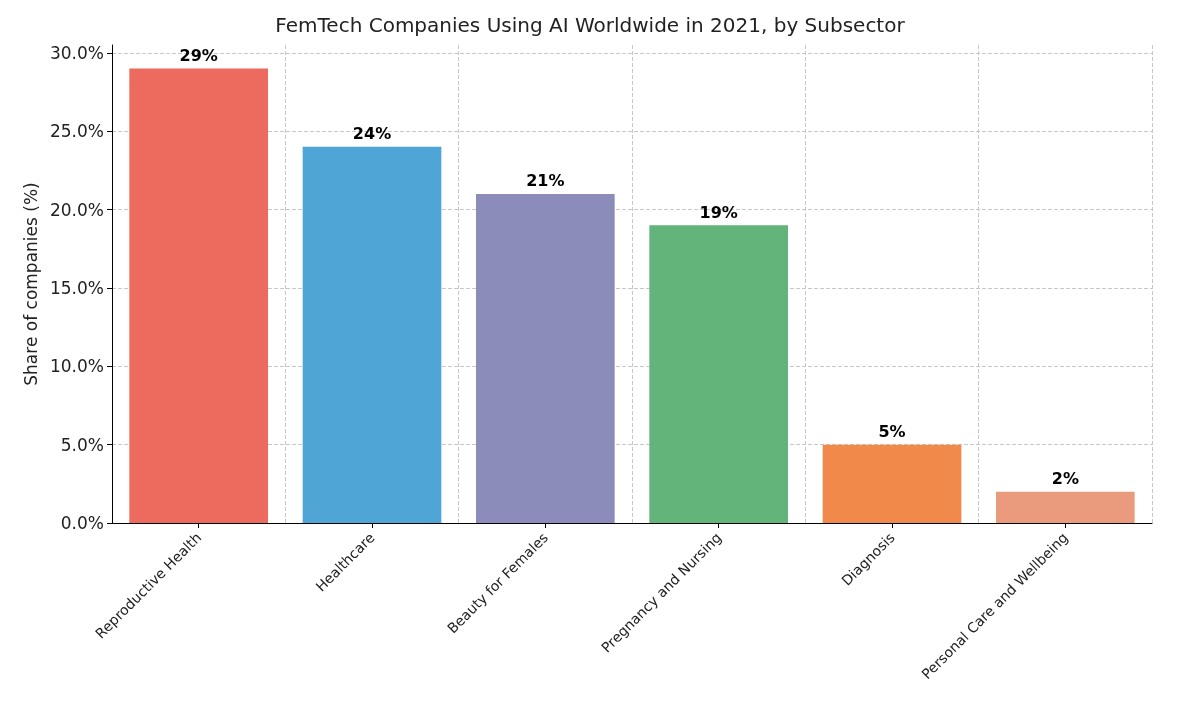 The width and height of the screenshot is (1180, 703). What do you see at coordinates (82, 444) in the screenshot?
I see `y-tick-label: 5.0%` at bounding box center [82, 444].